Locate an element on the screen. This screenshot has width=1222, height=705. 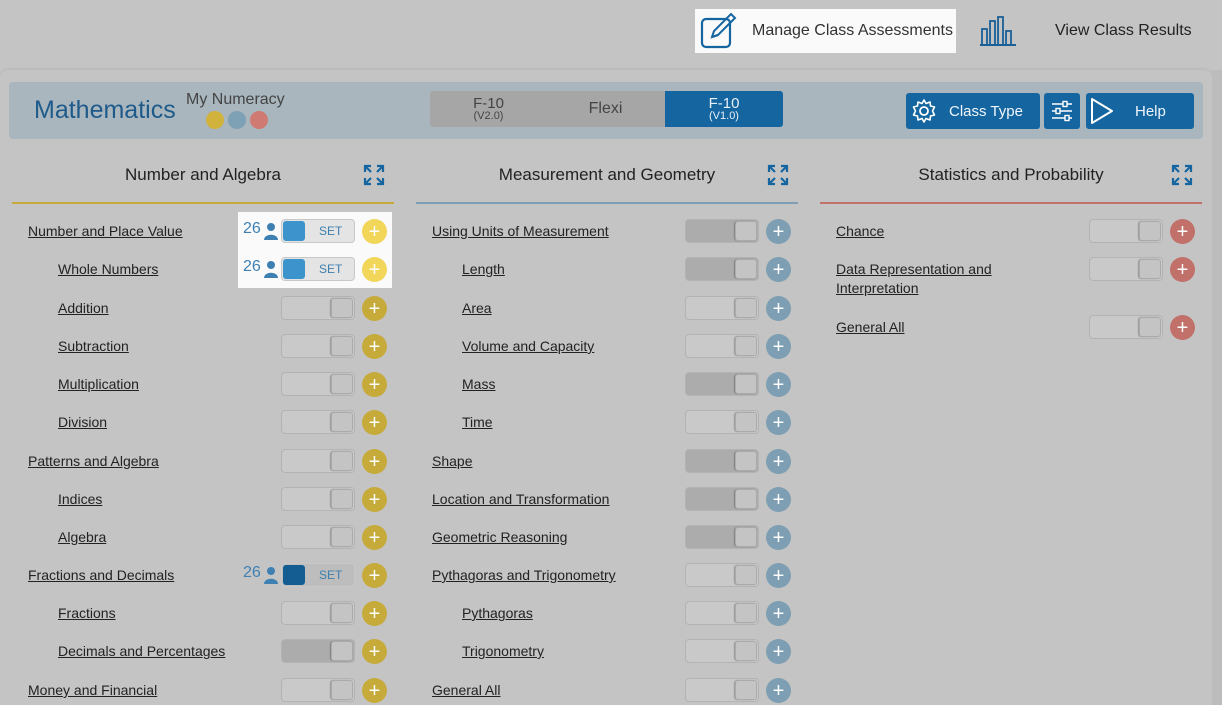
topic-link: Using Units of Measurement is located at coordinates (520, 231).